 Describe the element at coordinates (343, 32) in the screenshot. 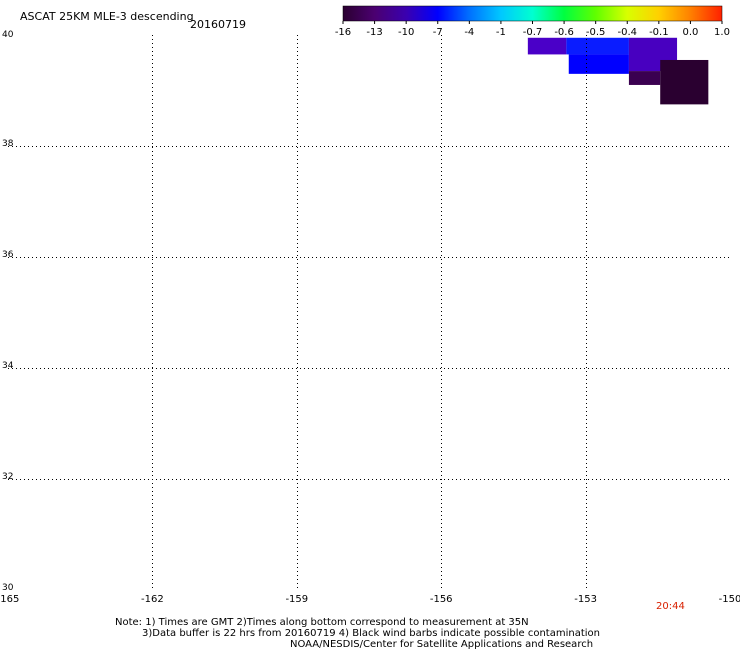

I see `colorbar-label: -16` at that location.